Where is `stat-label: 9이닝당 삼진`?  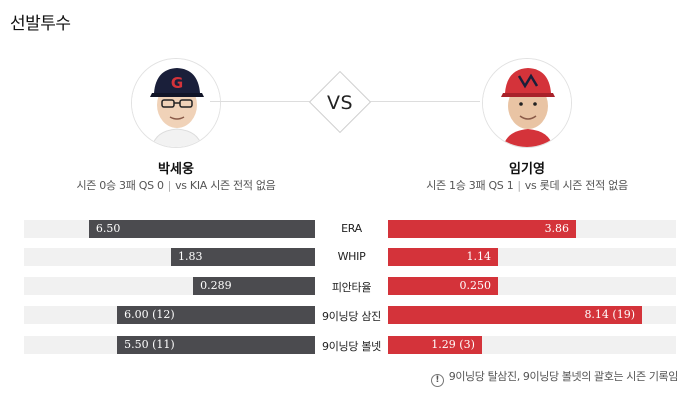 stat-label: 9이닝당 삼진 is located at coordinates (351, 316).